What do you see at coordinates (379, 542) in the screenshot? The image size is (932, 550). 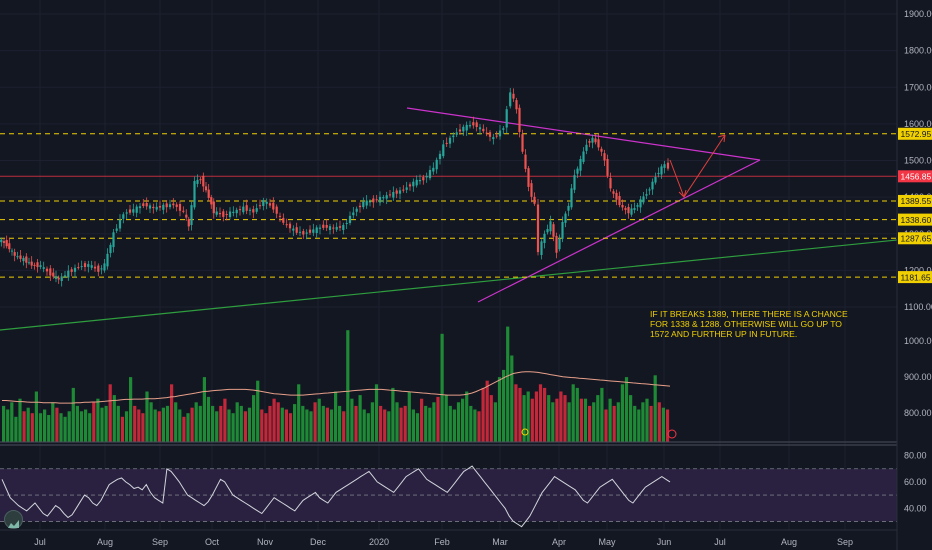 I see `time-tick-label: 2020` at bounding box center [379, 542].